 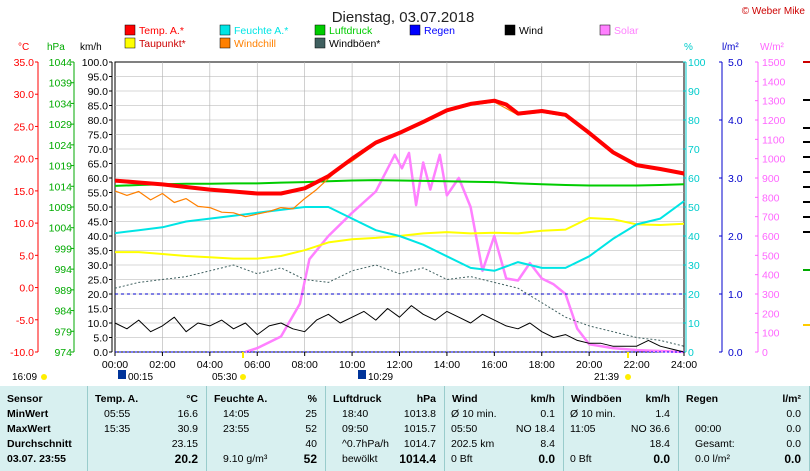 I want to click on temp-unit-label: °C, so click(x=23, y=47).